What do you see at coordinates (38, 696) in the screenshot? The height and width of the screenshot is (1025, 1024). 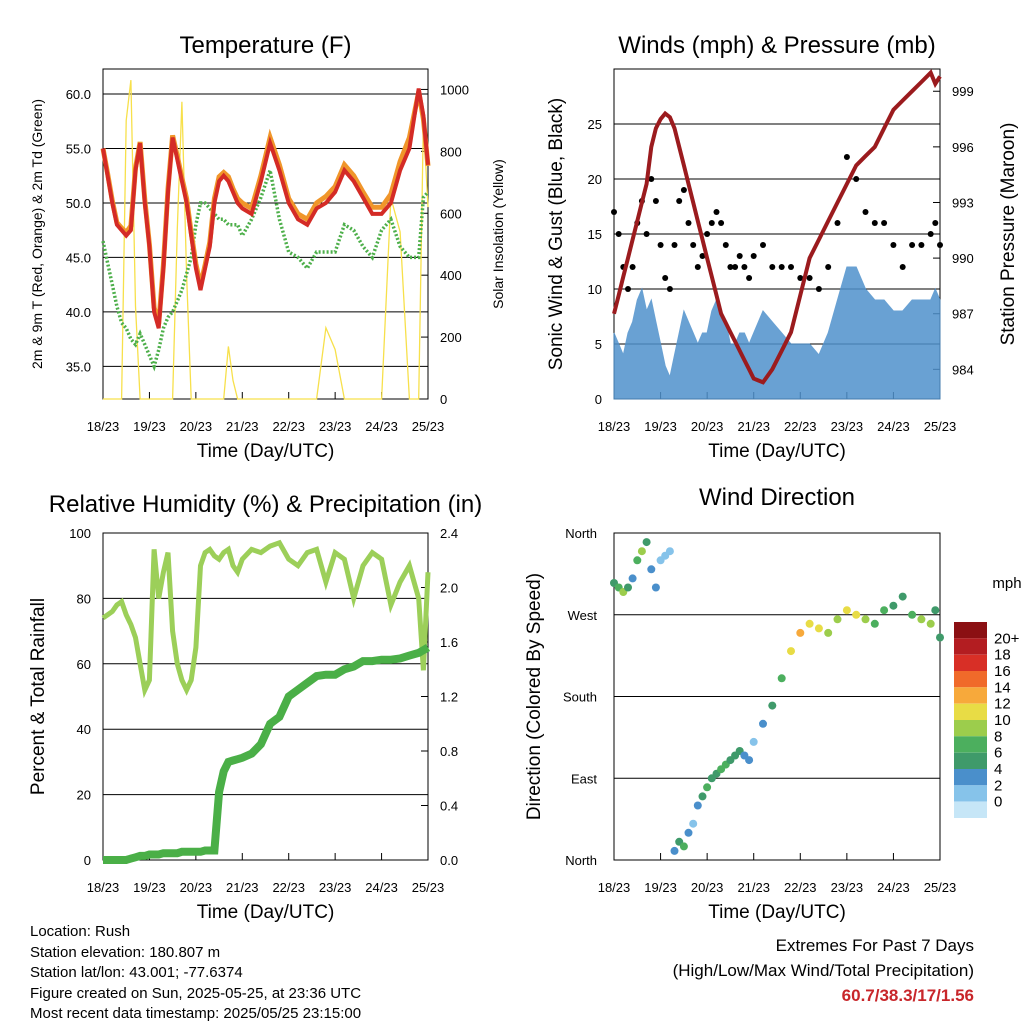 I see `y-axis-label: Percent & Total Rainfall` at bounding box center [38, 696].